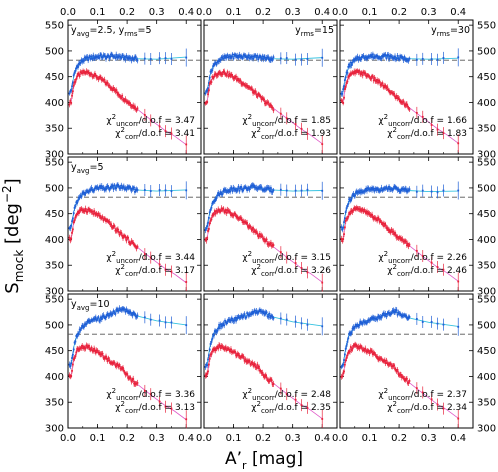 The image size is (498, 472). What do you see at coordinates (155, 133) in the screenshot?
I see `chi2-corr-label: χ2corr/d.o.f = 3.41` at bounding box center [155, 133].